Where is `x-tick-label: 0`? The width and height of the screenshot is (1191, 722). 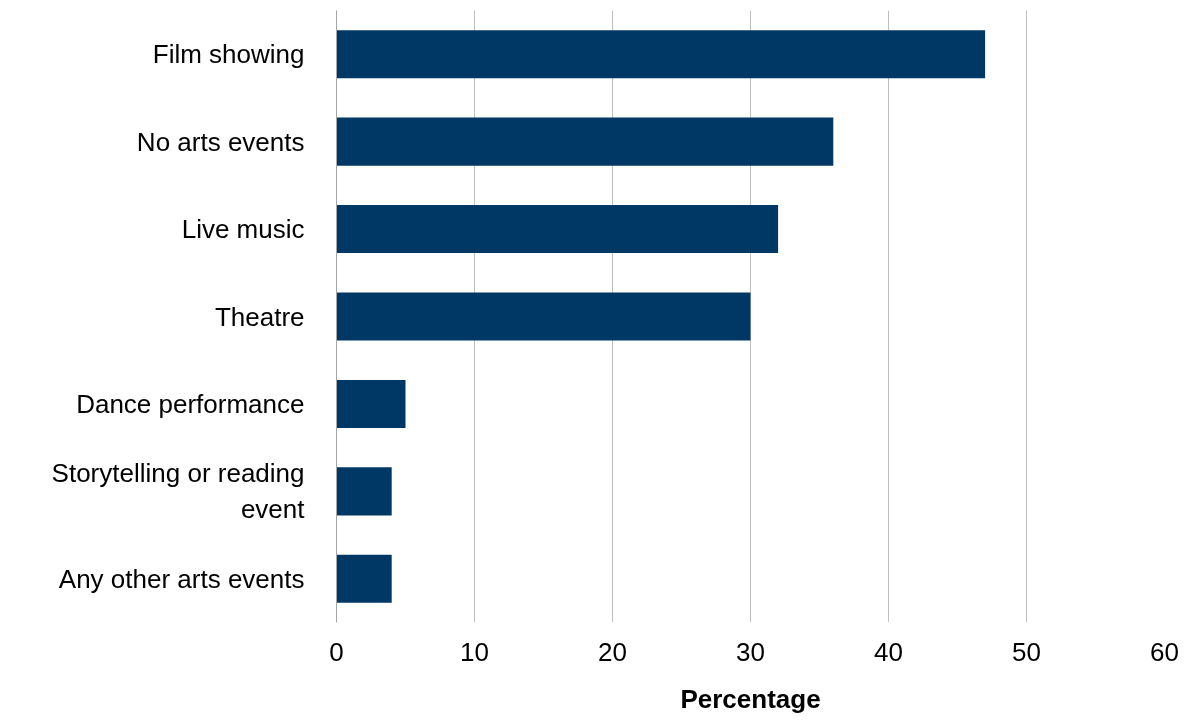 x-tick-label: 0 is located at coordinates (336, 651).